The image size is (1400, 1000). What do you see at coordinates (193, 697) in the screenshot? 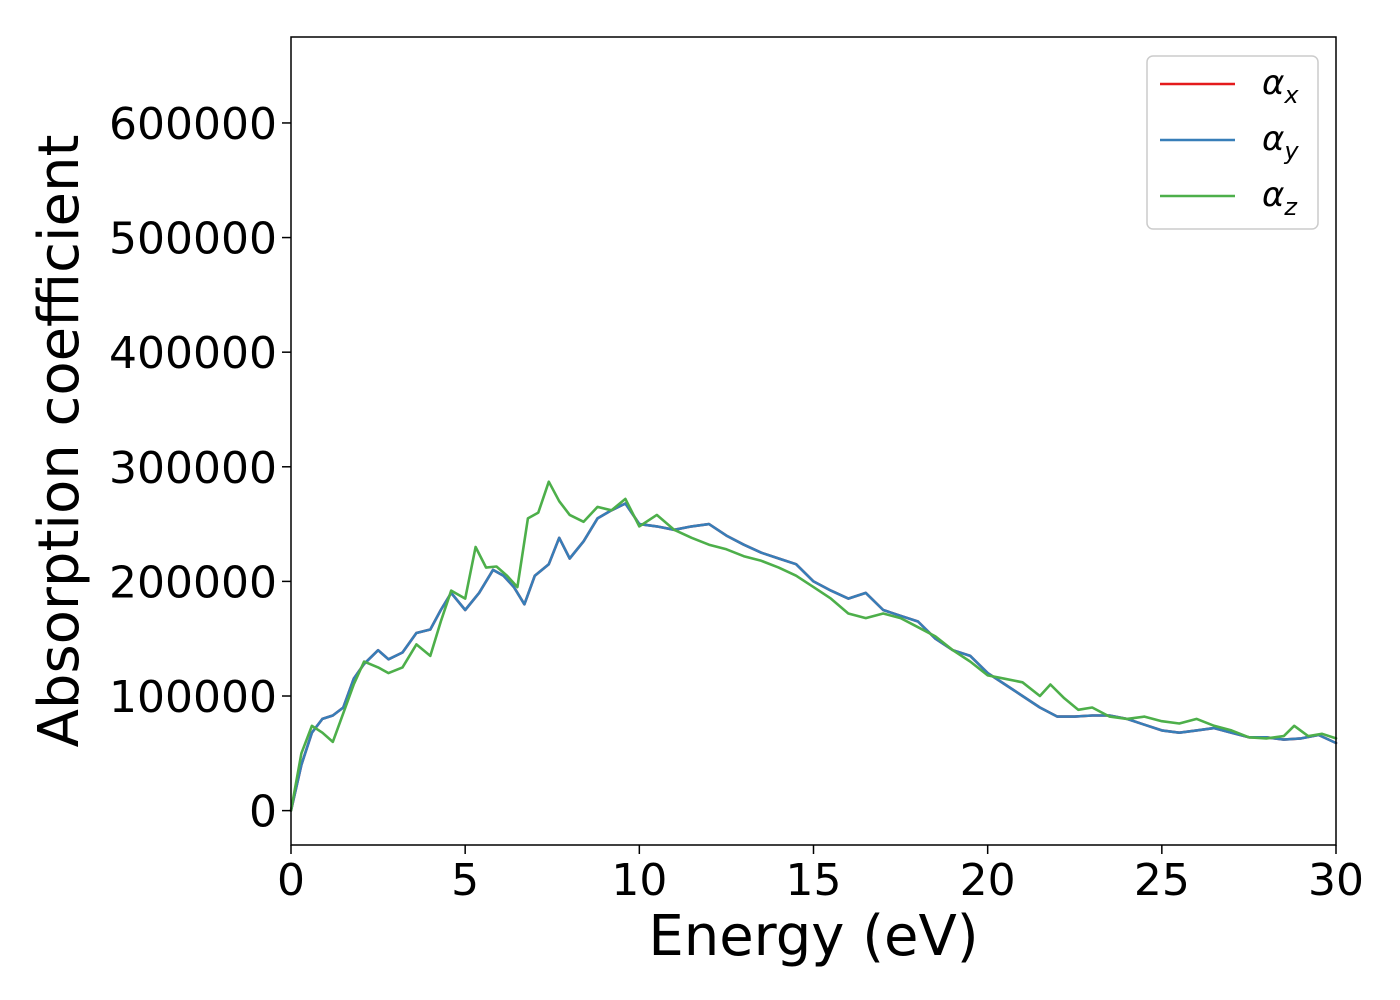
I see `y-tick-label: 100000` at bounding box center [193, 697].